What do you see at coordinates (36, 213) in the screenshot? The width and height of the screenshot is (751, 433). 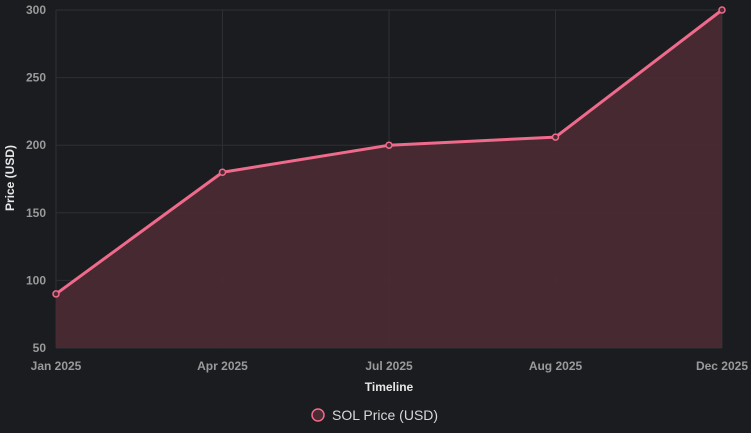 I see `y-tick-label: 150` at bounding box center [36, 213].